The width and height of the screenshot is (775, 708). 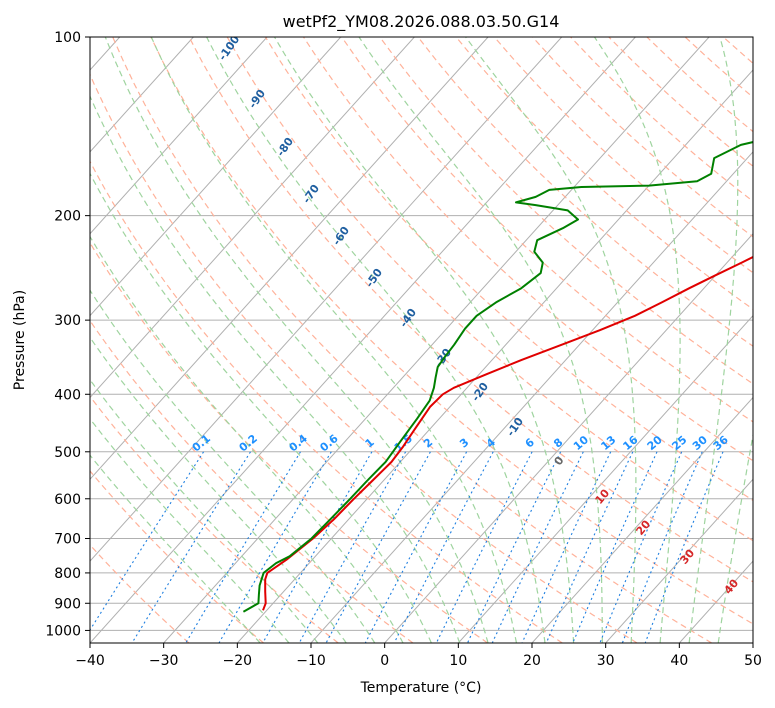 I want to click on x-tick-label: 0, so click(x=384, y=661).